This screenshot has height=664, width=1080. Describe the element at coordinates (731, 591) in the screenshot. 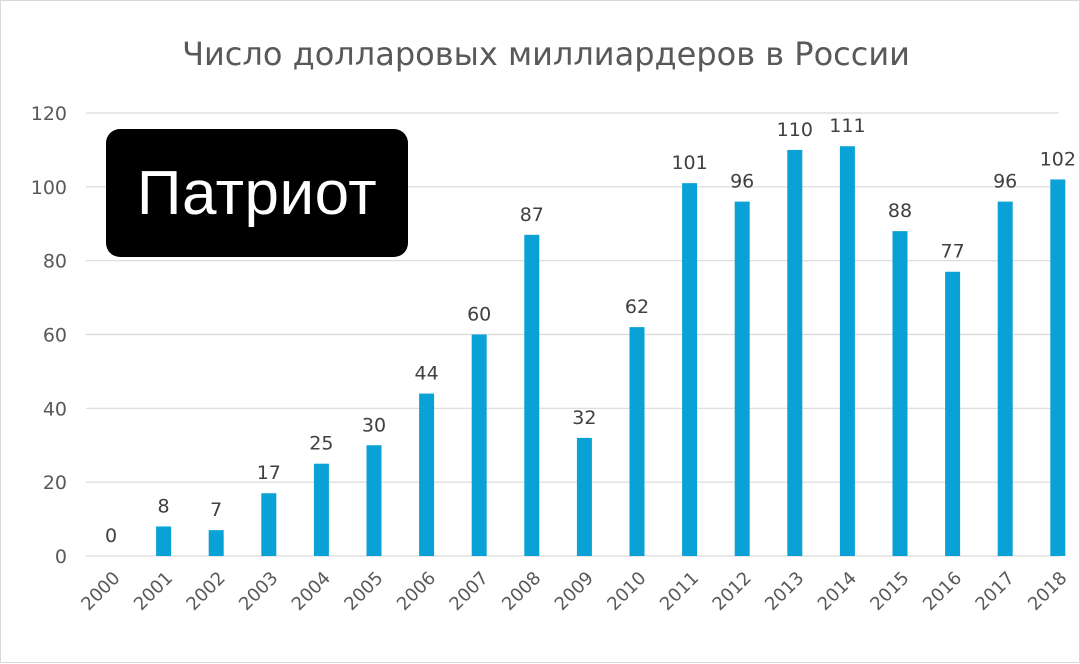

I see `x-tick-label: 2012` at that location.